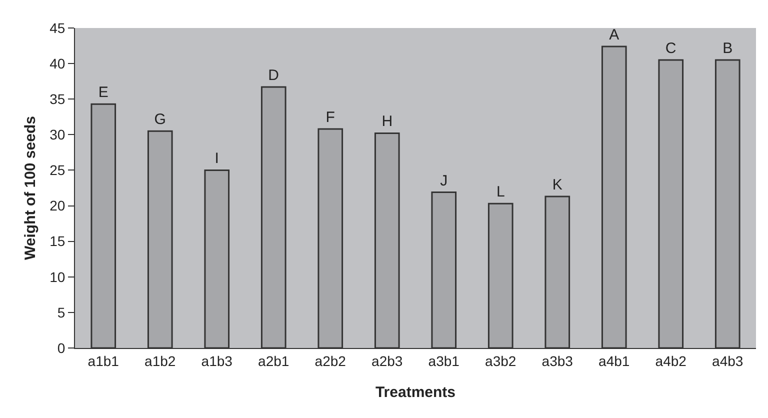 The image size is (768, 418). I want to click on x-tick-label: a3b1, so click(444, 360).